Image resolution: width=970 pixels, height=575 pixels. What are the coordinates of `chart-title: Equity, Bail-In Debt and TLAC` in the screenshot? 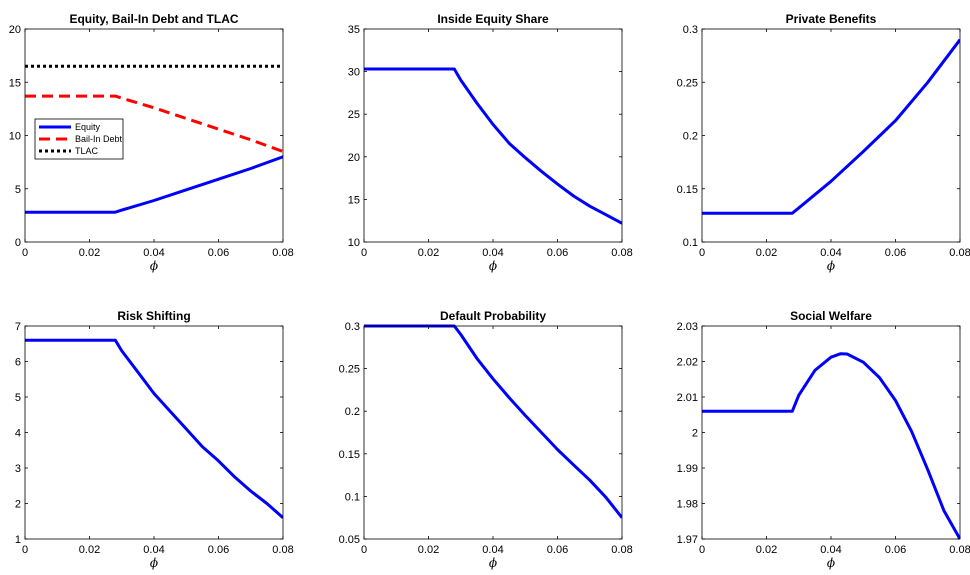 It's located at (153, 19).